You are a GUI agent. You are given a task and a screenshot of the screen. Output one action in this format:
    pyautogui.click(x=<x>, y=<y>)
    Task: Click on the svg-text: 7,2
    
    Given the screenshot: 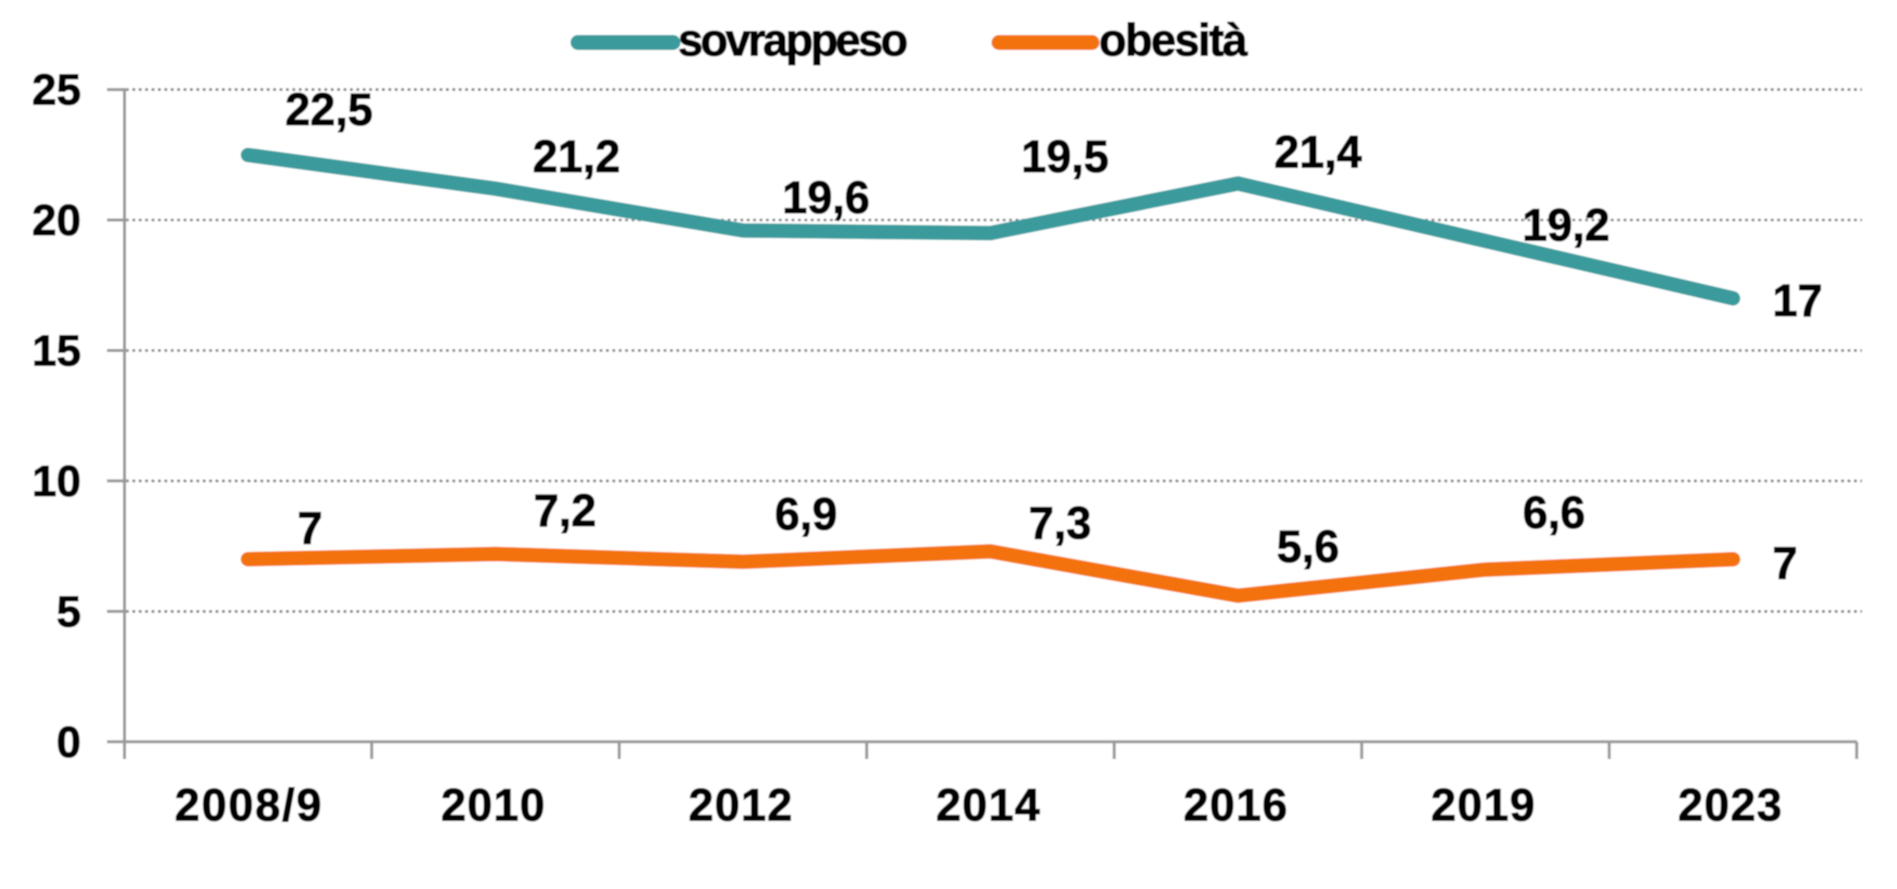 What is the action you would take?
    pyautogui.click(x=565, y=510)
    